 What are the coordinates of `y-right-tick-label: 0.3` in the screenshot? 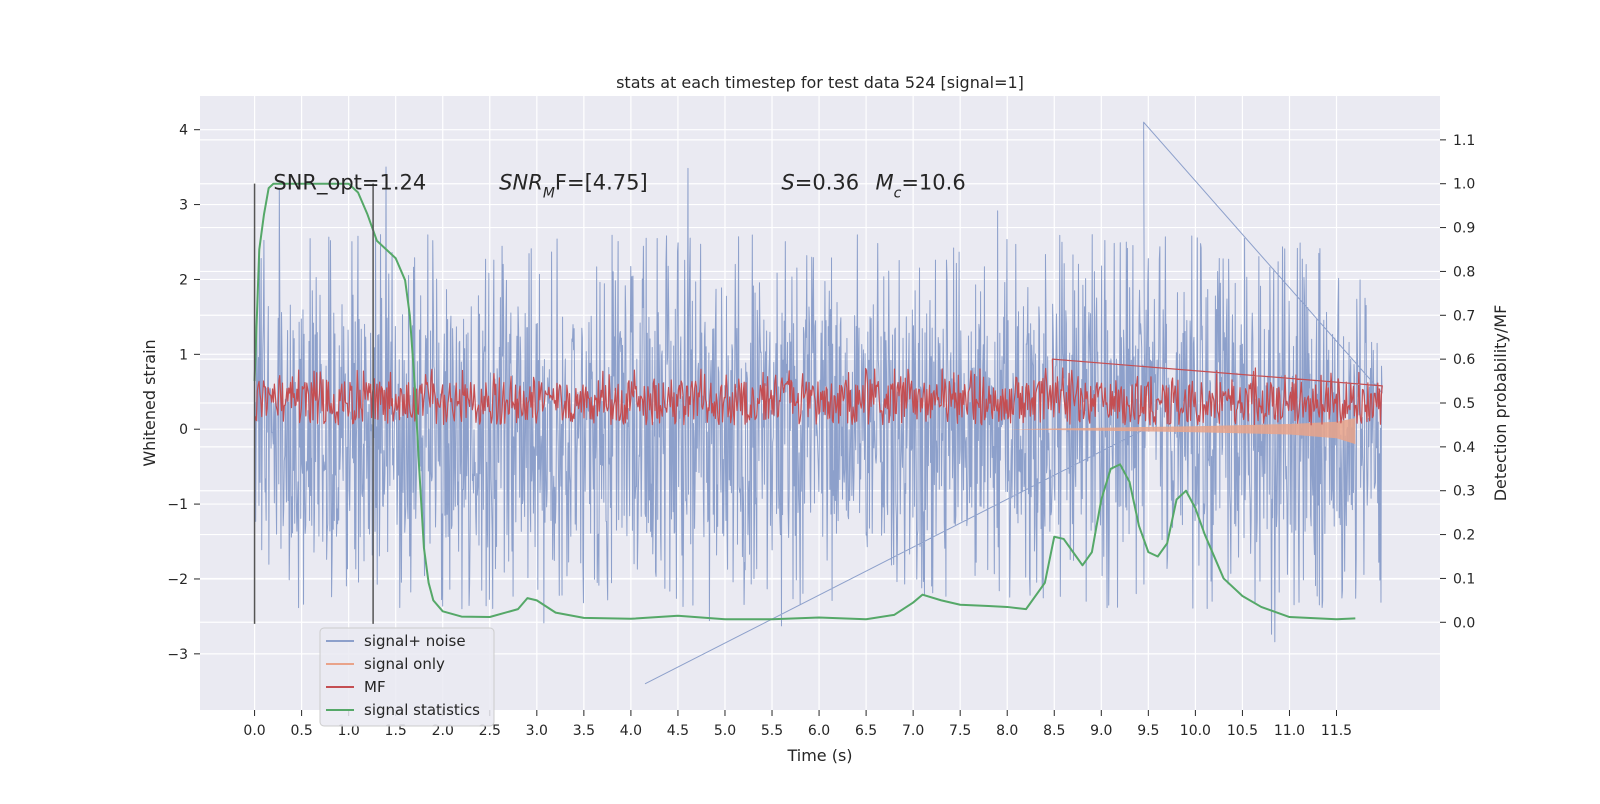 It's located at (1464, 492).